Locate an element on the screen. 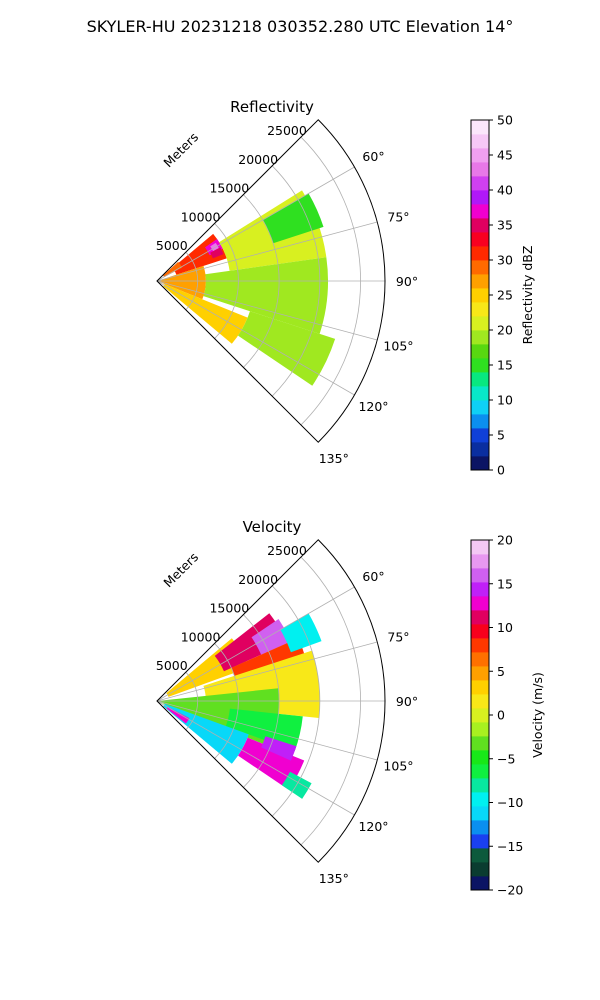 This screenshot has height=1000, width=600. reflectivity-sector-frame is located at coordinates (271, 281).